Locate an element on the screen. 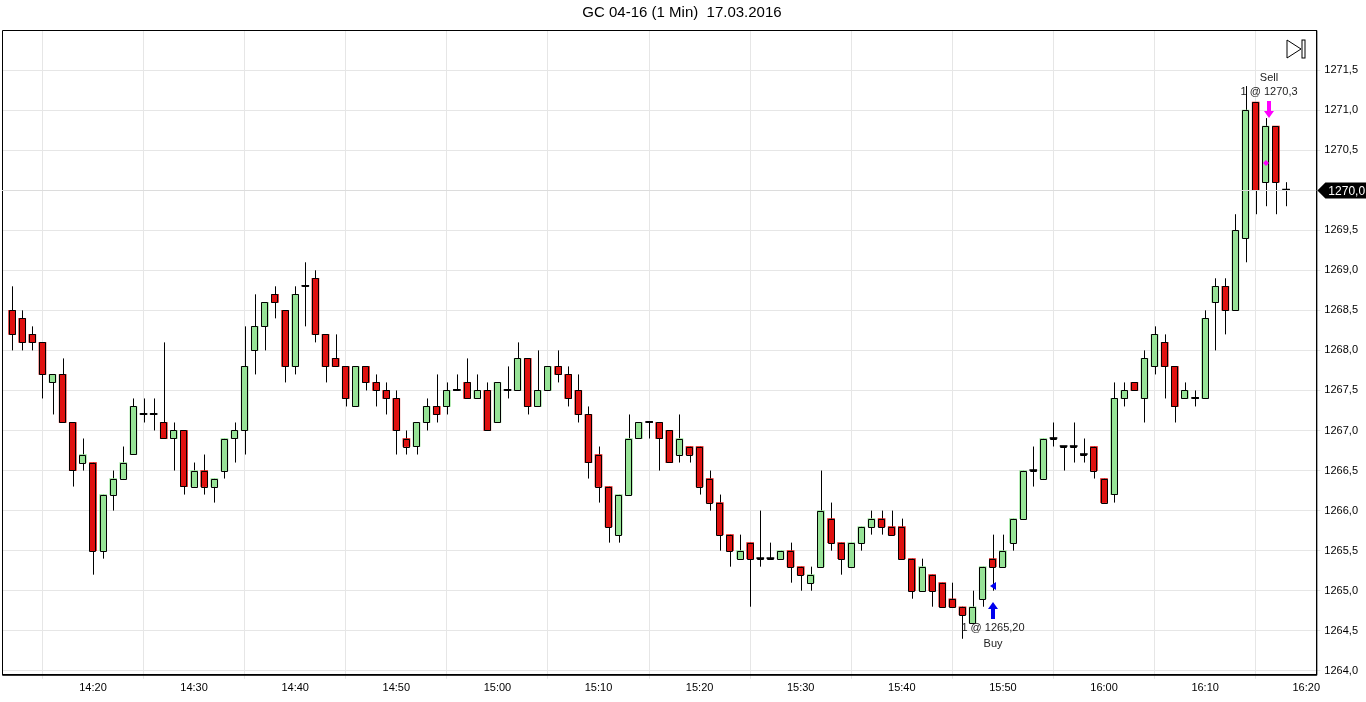  x-tick-label: 15:00 is located at coordinates (497, 687).